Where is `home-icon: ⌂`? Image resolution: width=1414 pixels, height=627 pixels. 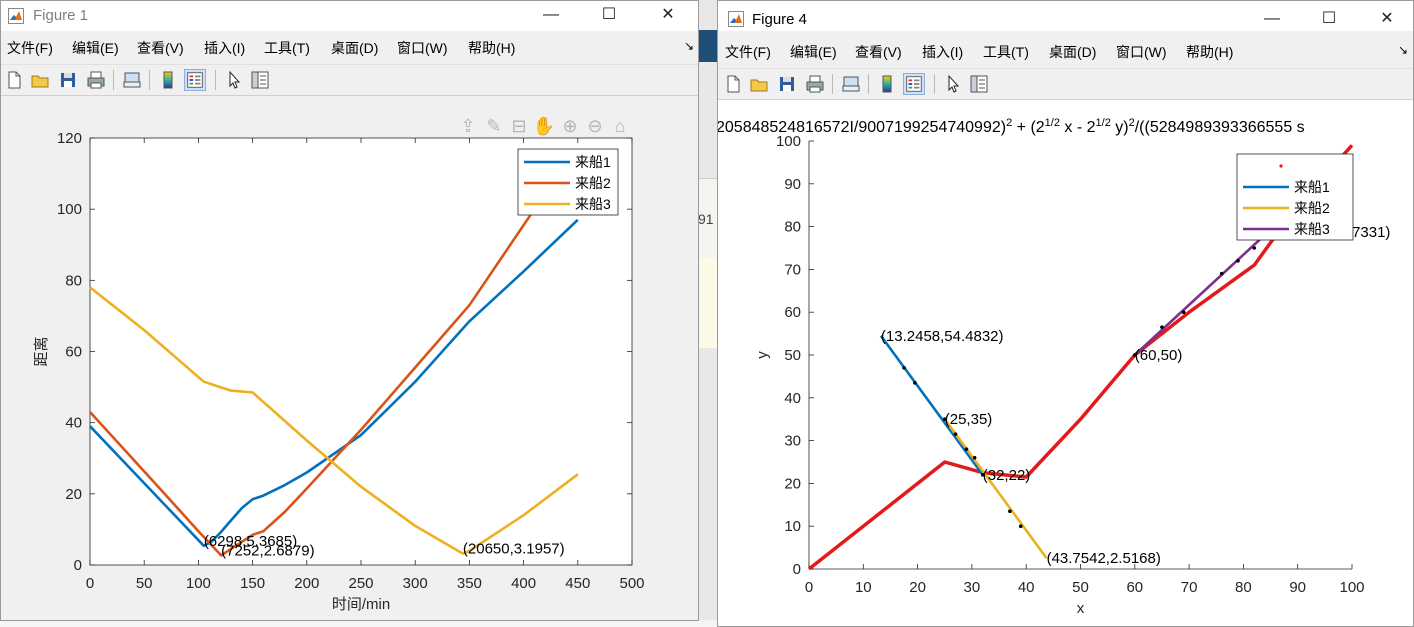 home-icon: ⌂ is located at coordinates (620, 126).